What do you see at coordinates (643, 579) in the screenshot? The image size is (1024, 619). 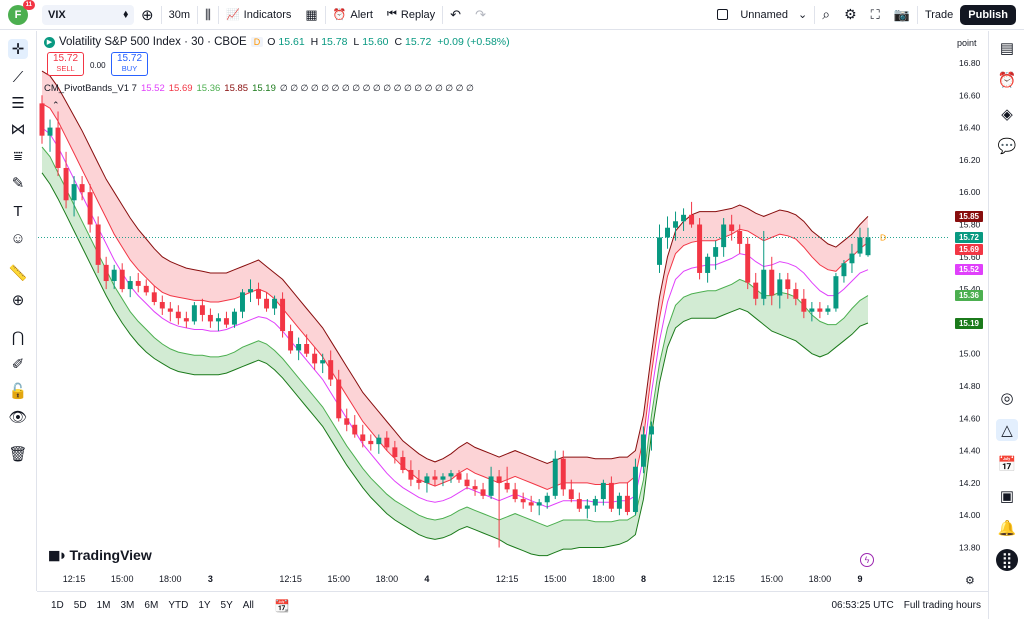 I see `x-tick-label: 8` at bounding box center [643, 579].